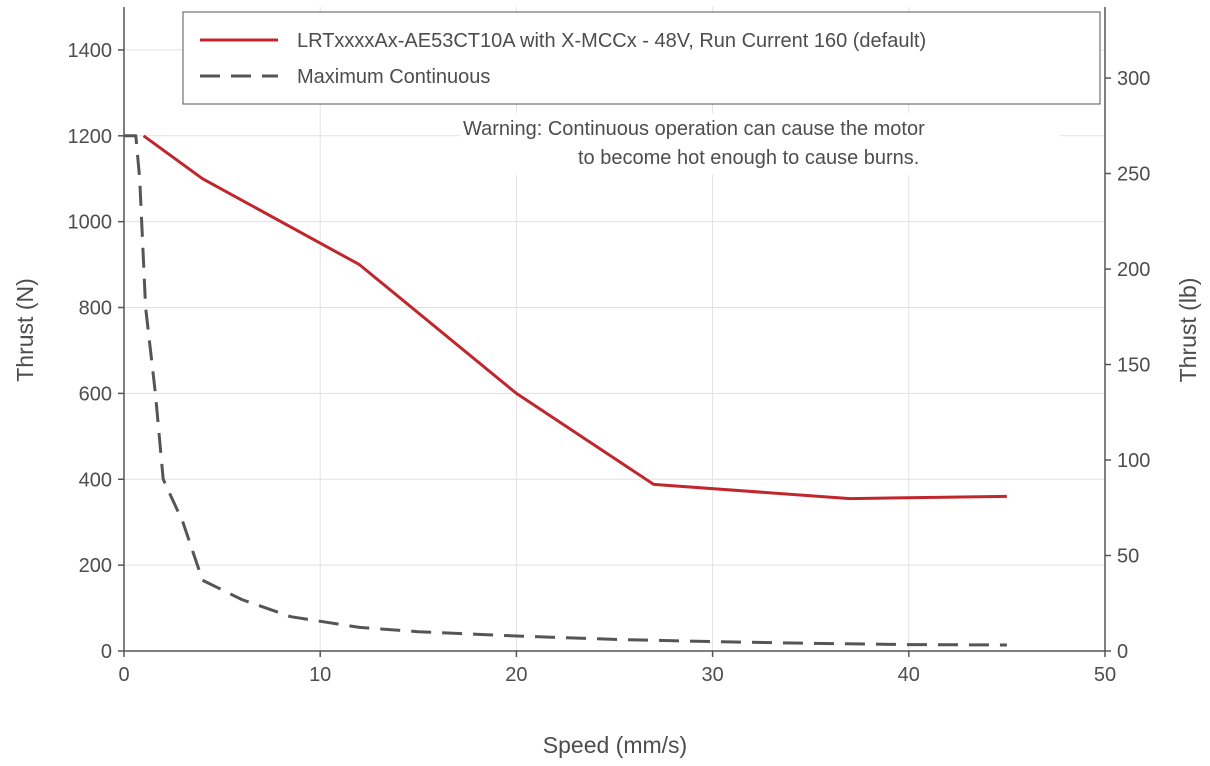  I want to click on x-tick-label: 40, so click(909, 675).